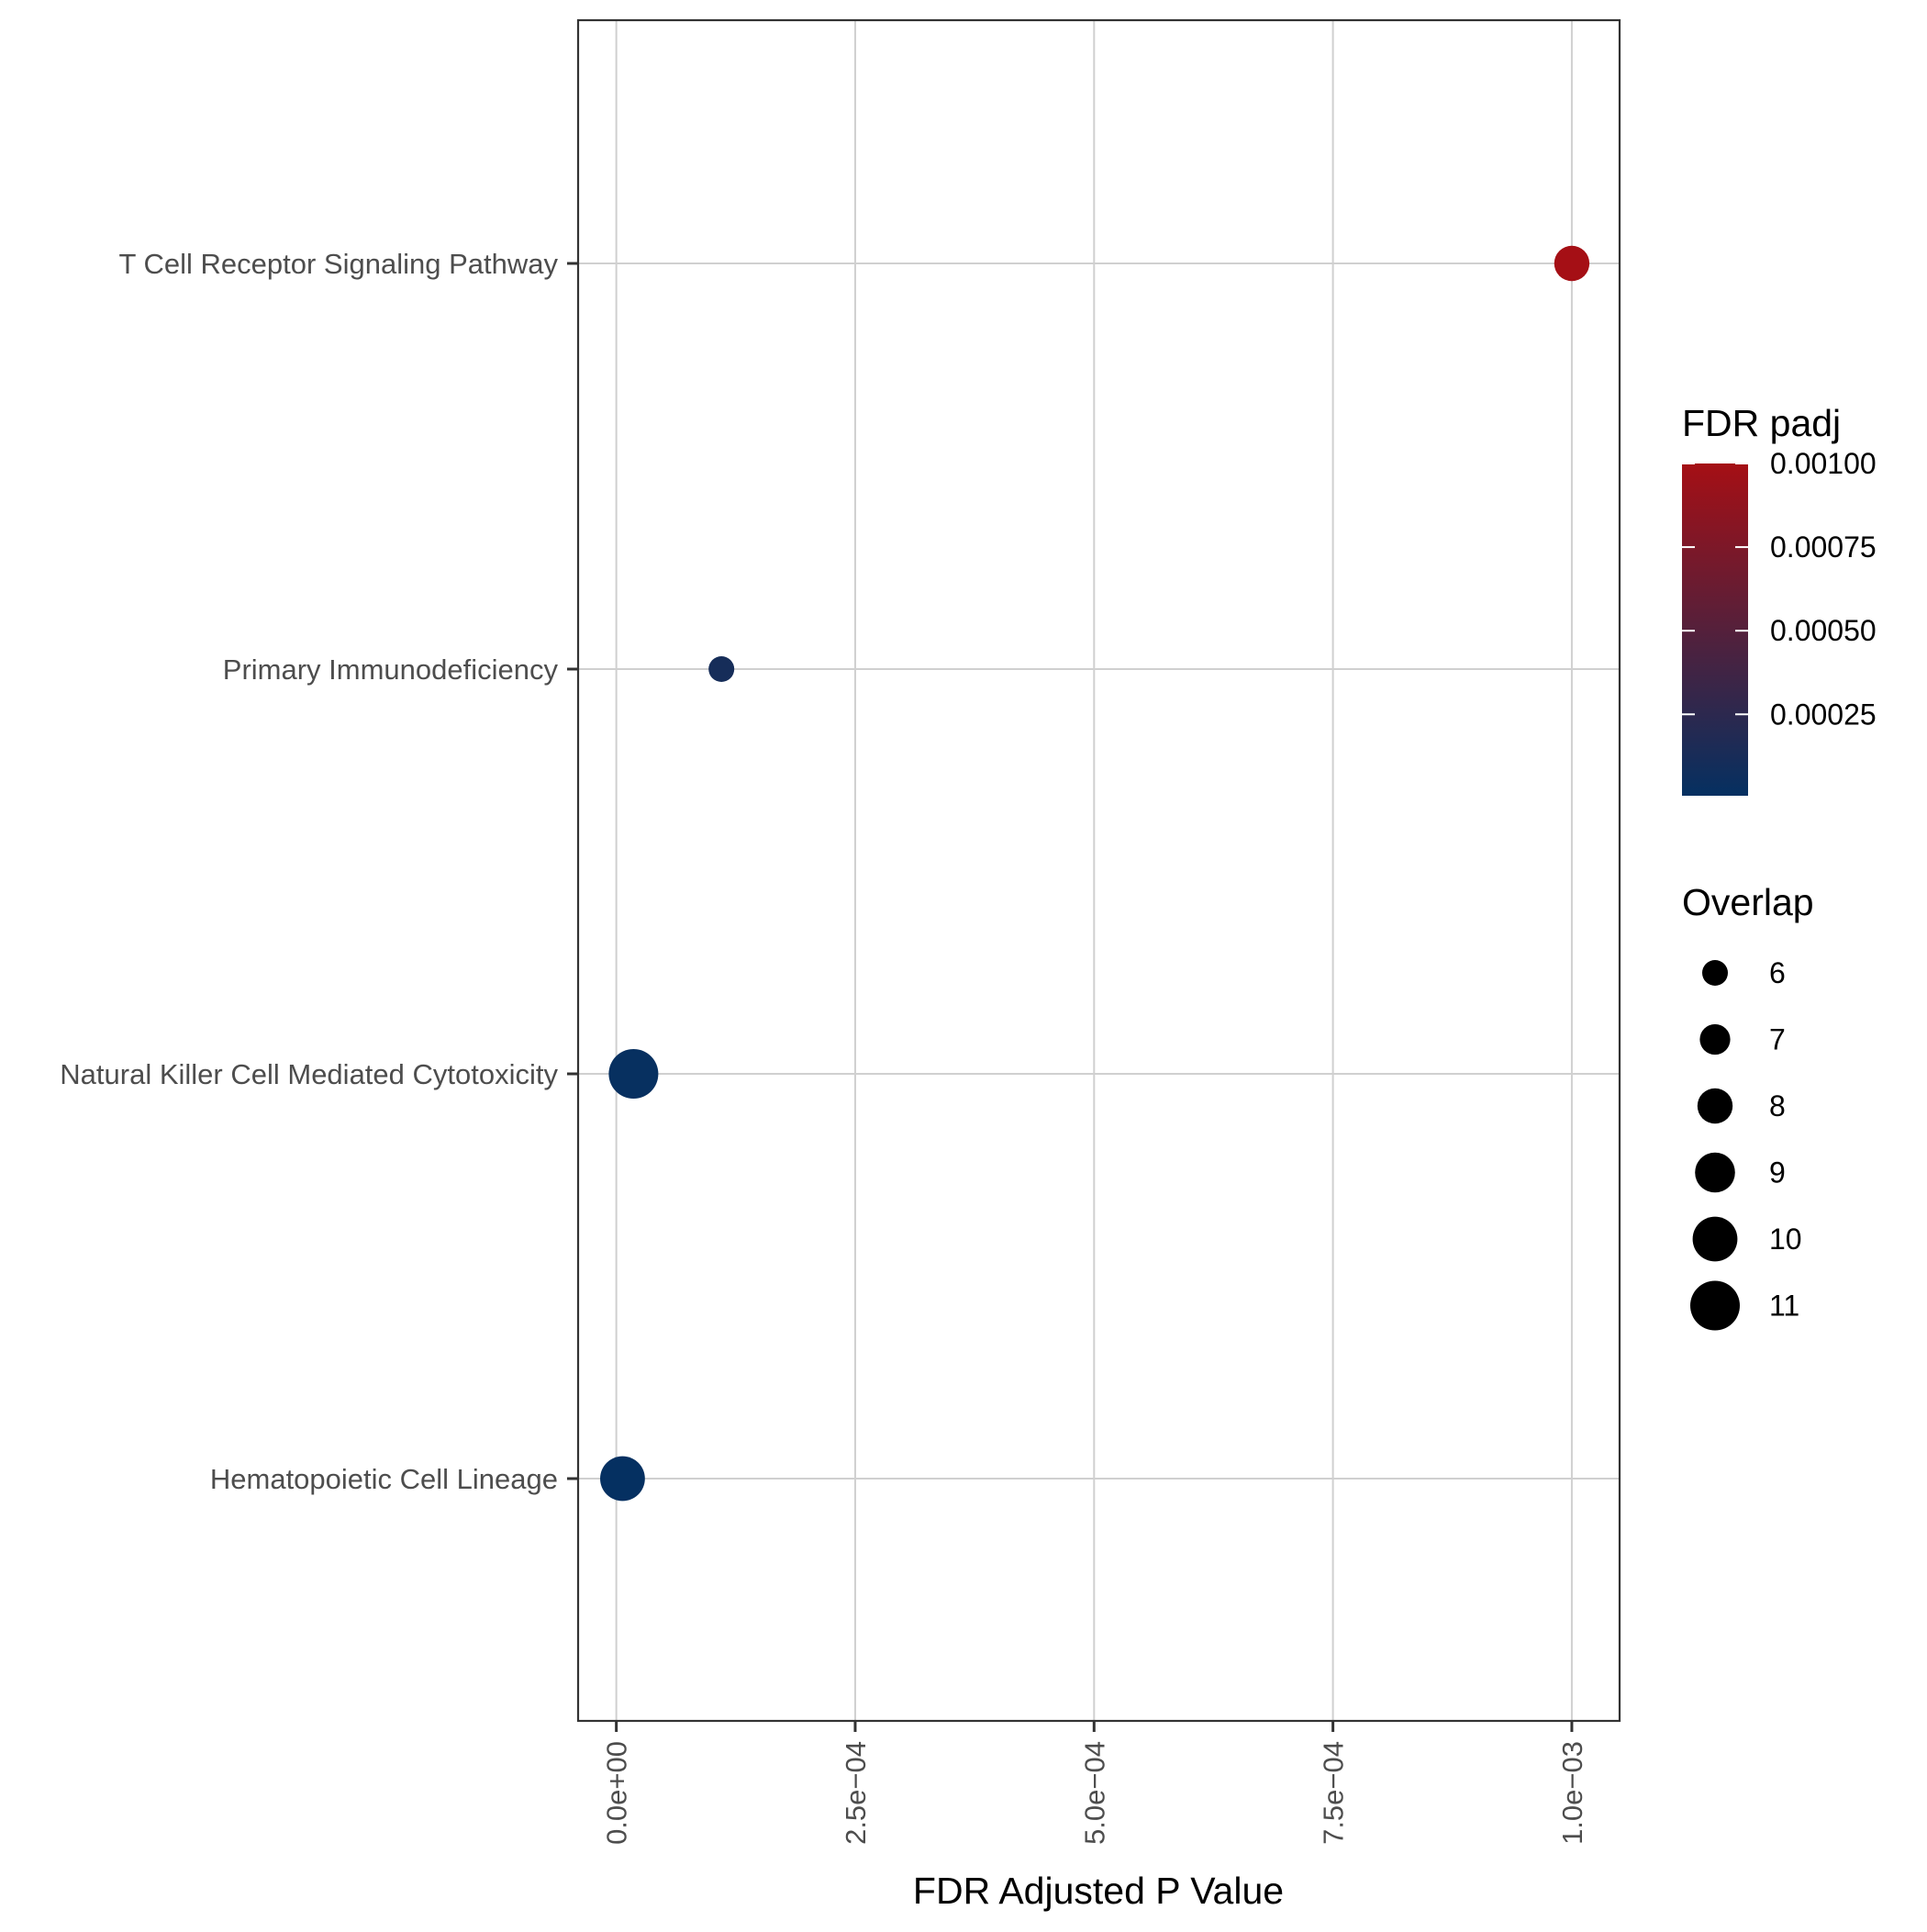 The width and height of the screenshot is (1927, 1932). What do you see at coordinates (1715, 629) in the screenshot?
I see `color-legend-bar` at bounding box center [1715, 629].